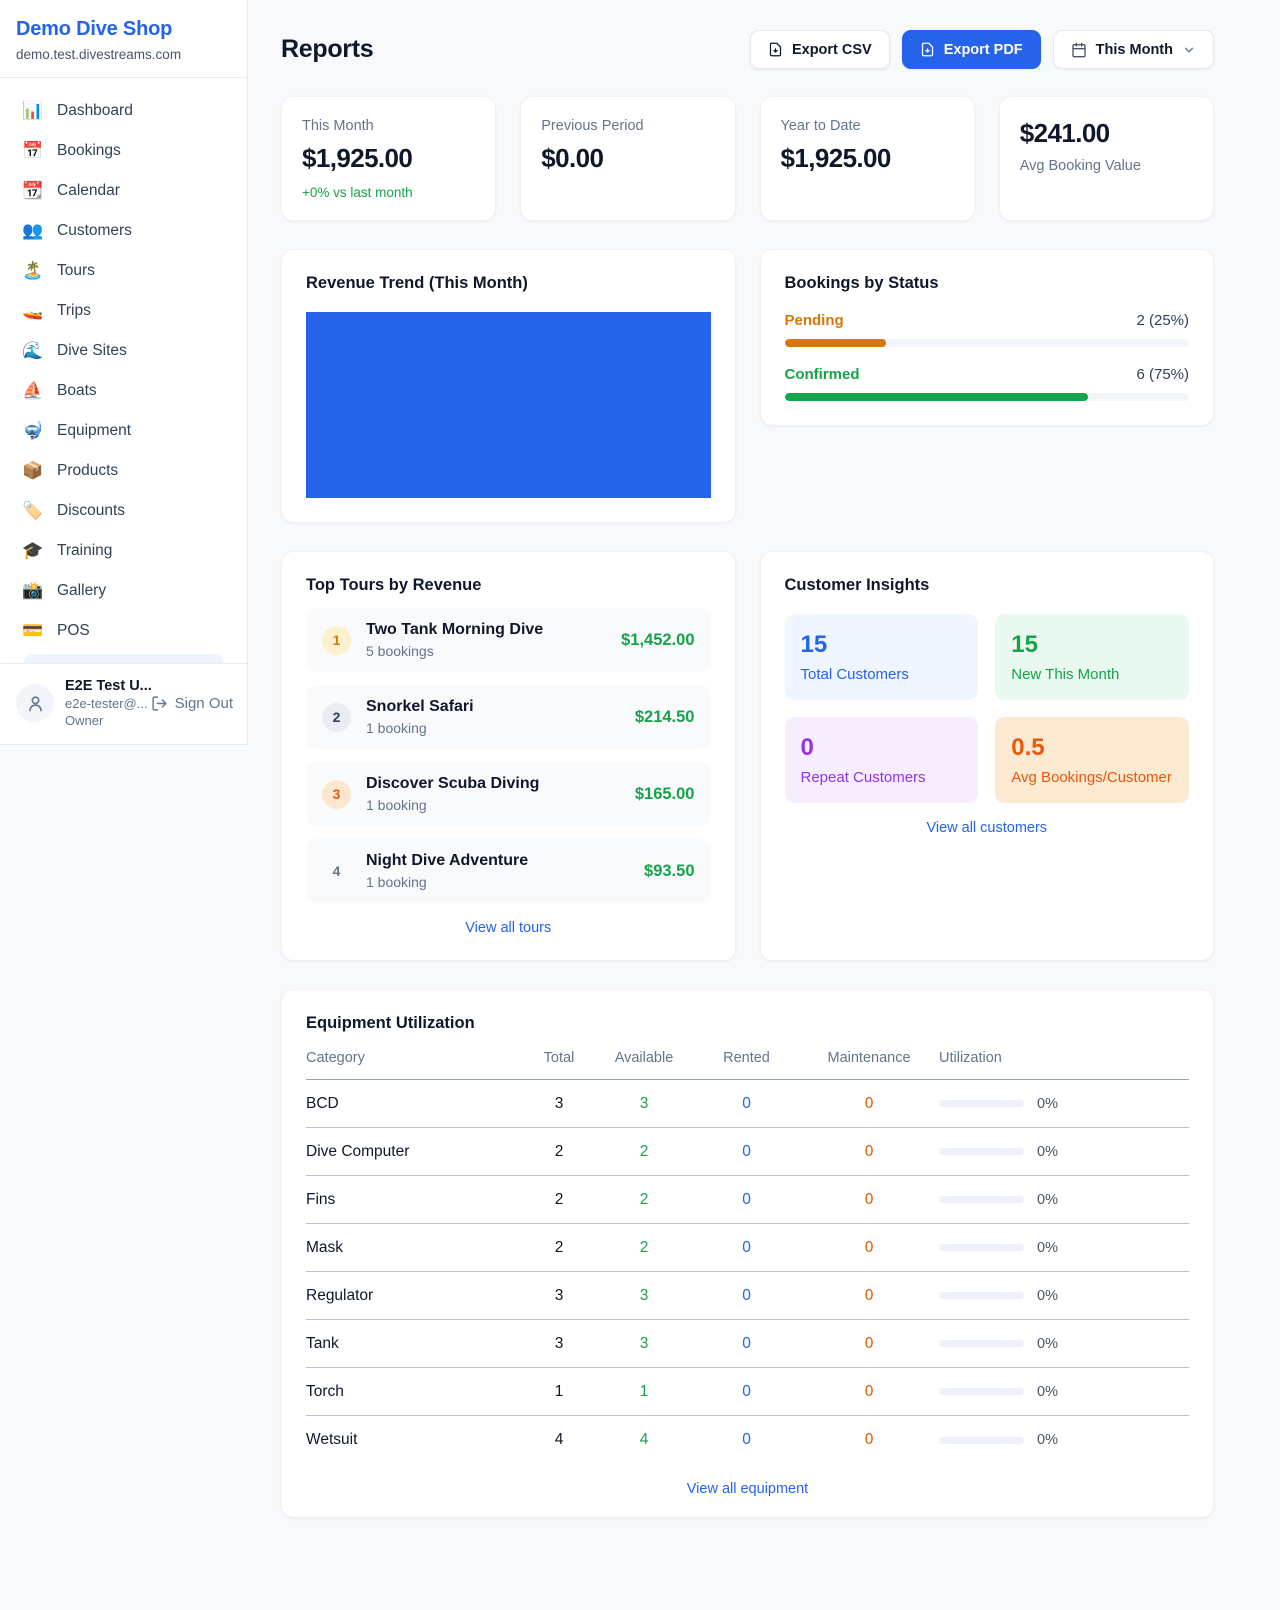  Describe the element at coordinates (123, 271) in the screenshot. I see `sidebar-nav-item: 🏝️ Tours` at that location.